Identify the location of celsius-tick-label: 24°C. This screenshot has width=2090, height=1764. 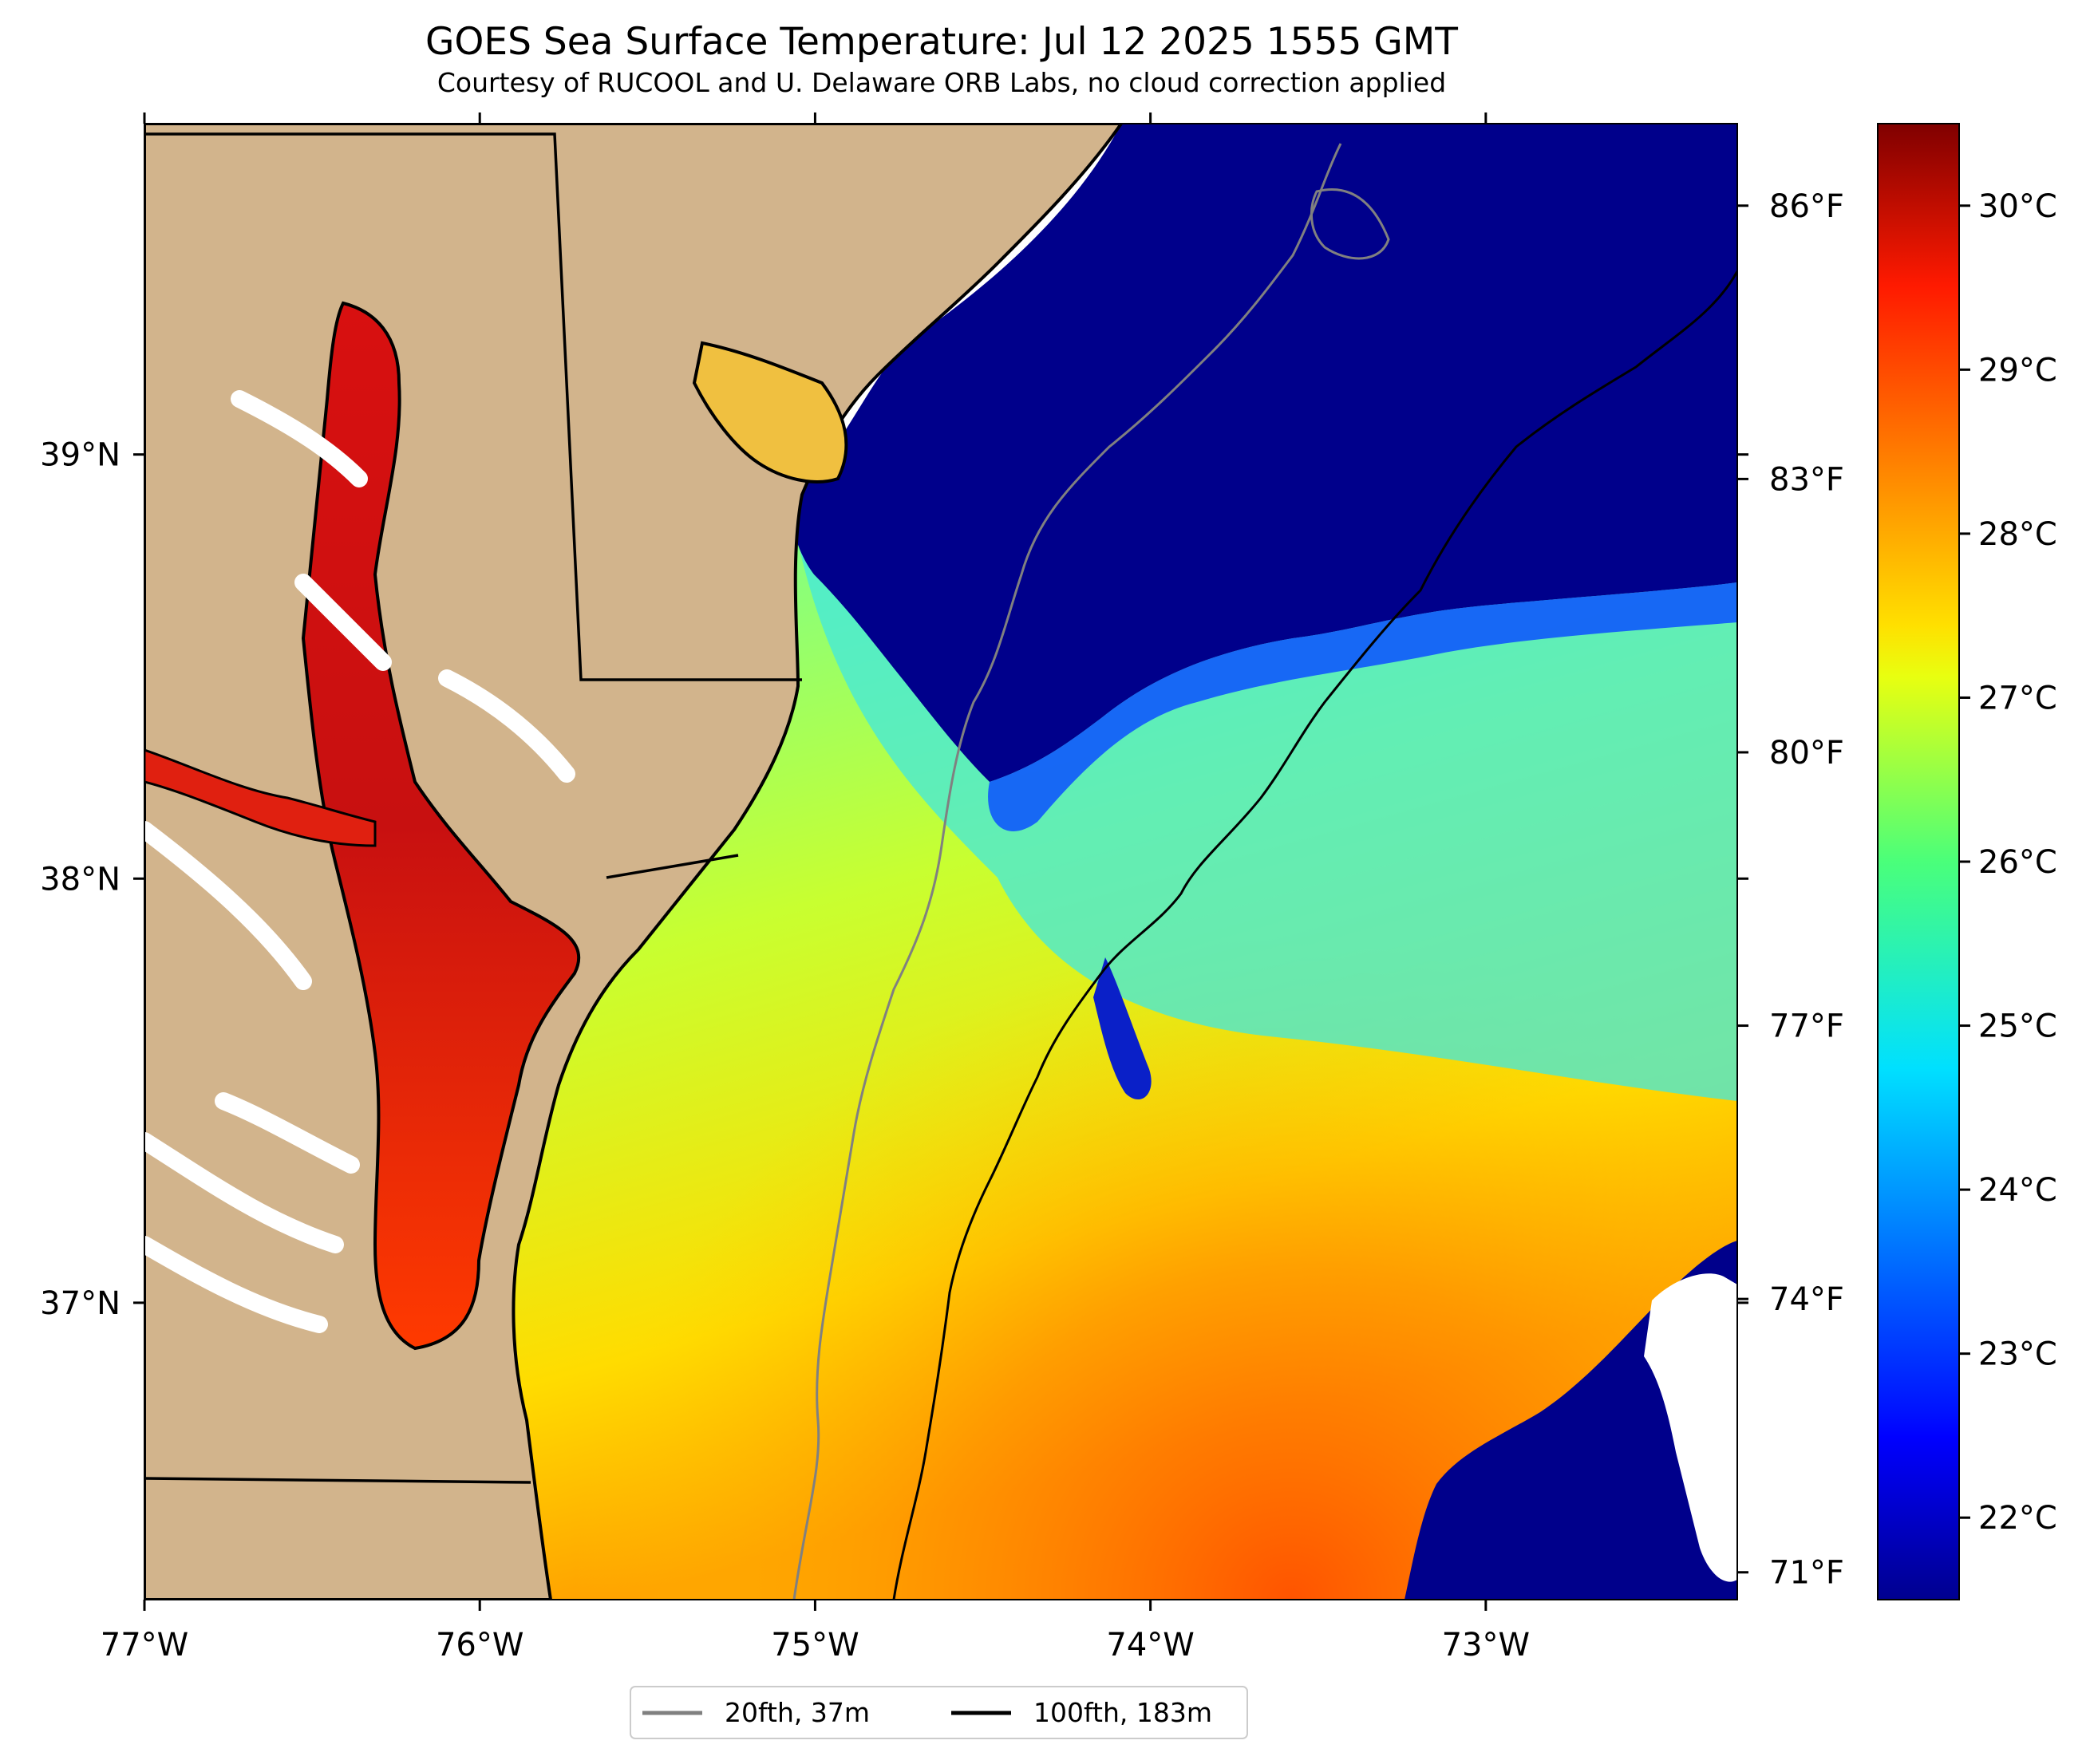
(2017, 1190).